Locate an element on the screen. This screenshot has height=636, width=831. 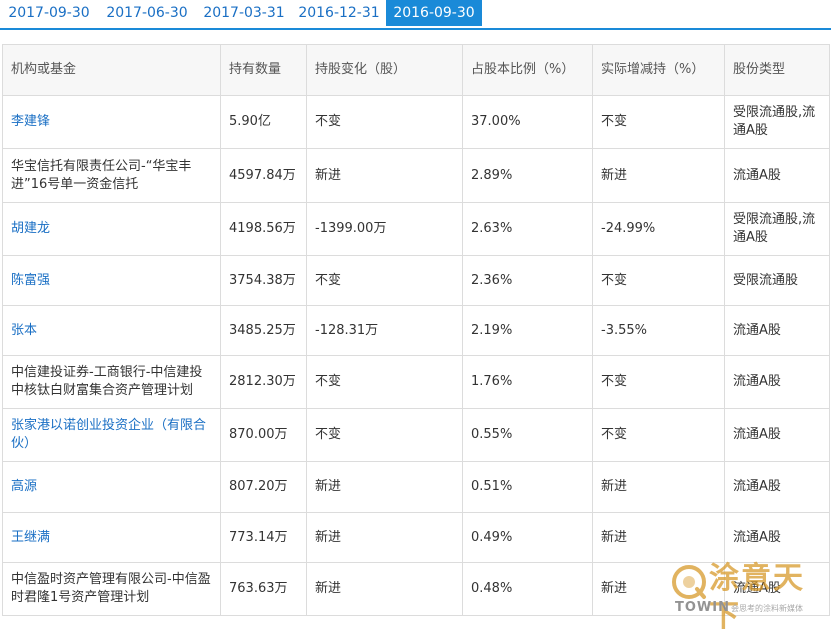
tab-2017-06-30: 2017-06-30 is located at coordinates (147, 13).